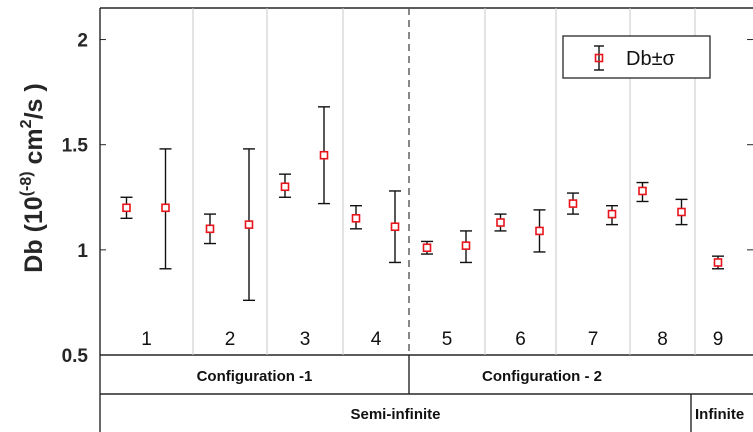 The image size is (753, 432). What do you see at coordinates (26, 183) in the screenshot?
I see `y-axis-label-part: (-8)` at bounding box center [26, 183].